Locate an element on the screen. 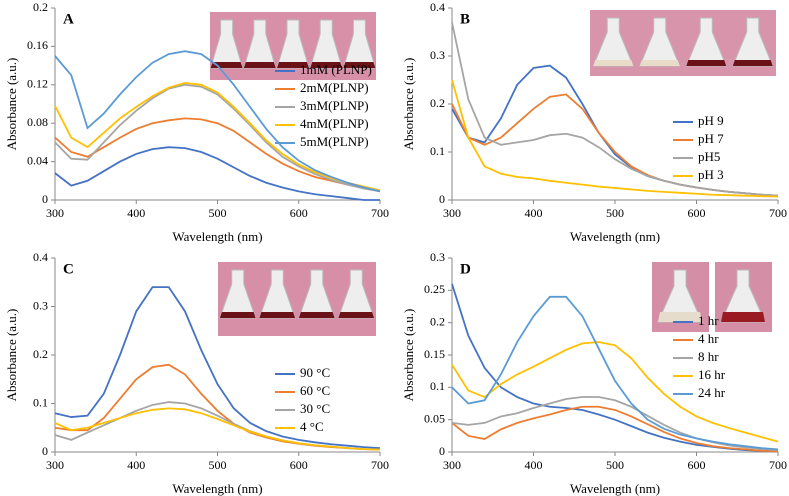  legend-label: 90 °C is located at coordinates (315, 372).